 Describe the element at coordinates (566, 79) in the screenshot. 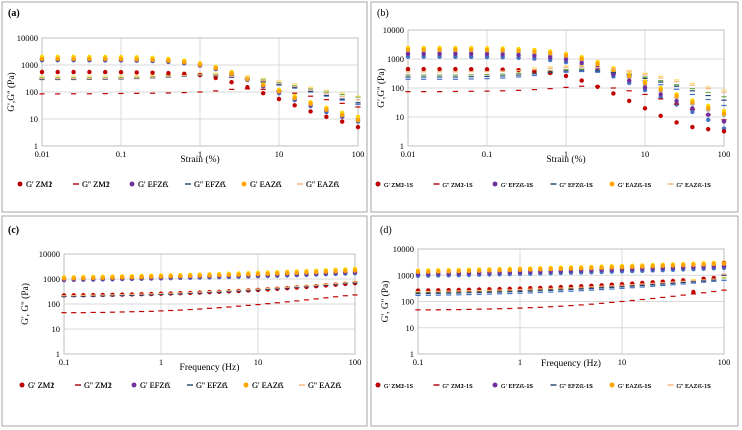

I see `series-gpp_eaza` at that location.